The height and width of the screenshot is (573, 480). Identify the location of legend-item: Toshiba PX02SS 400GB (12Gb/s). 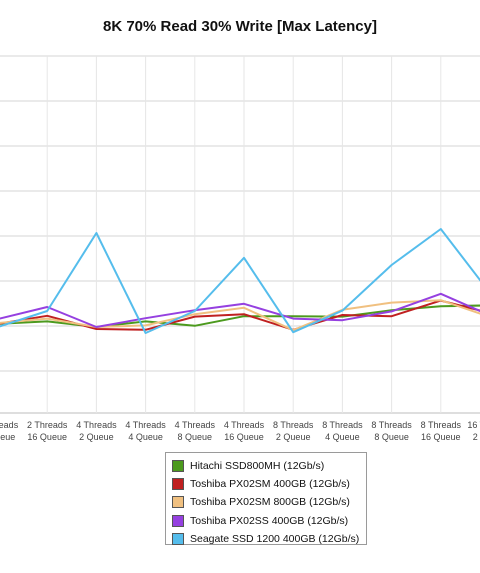
(269, 521).